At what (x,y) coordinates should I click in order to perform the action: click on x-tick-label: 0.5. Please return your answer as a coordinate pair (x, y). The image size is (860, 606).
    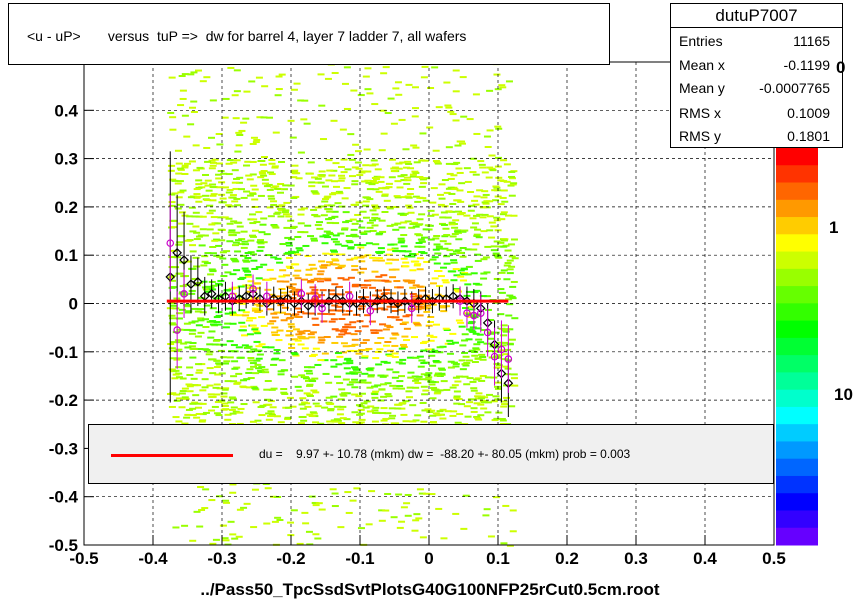
    Looking at the image, I should click on (774, 558).